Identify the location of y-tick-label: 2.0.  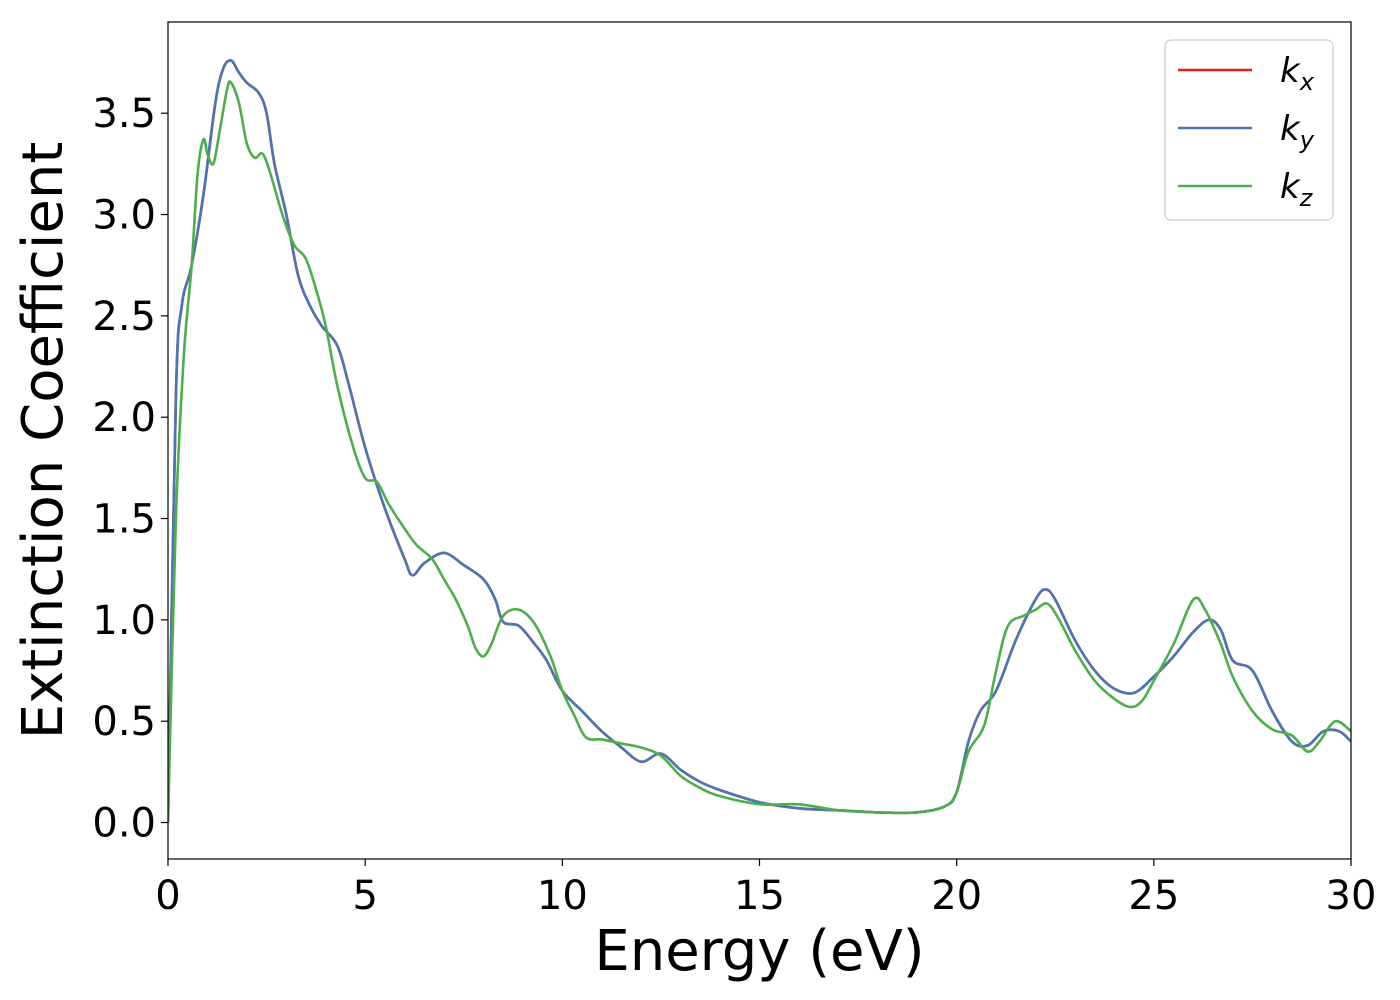
(124, 418).